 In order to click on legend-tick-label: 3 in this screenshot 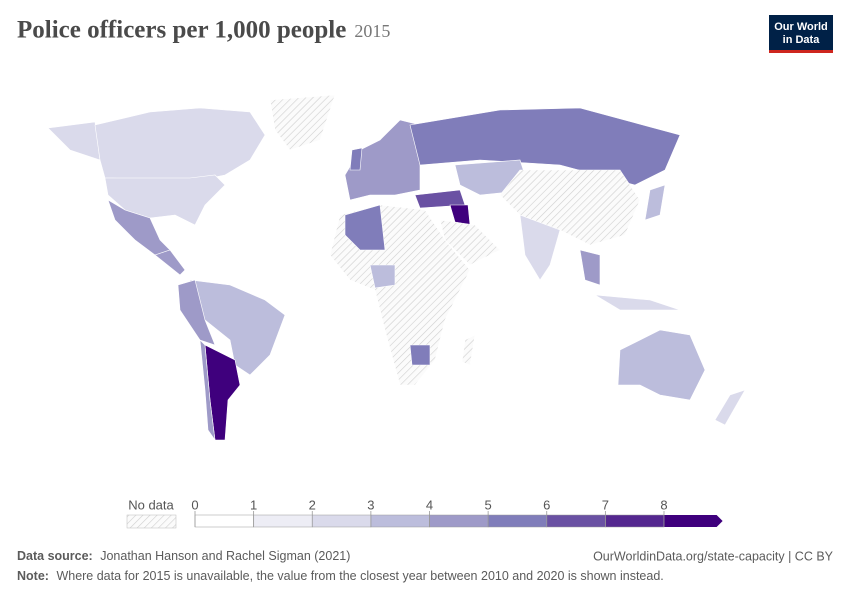, I will do `click(370, 504)`.